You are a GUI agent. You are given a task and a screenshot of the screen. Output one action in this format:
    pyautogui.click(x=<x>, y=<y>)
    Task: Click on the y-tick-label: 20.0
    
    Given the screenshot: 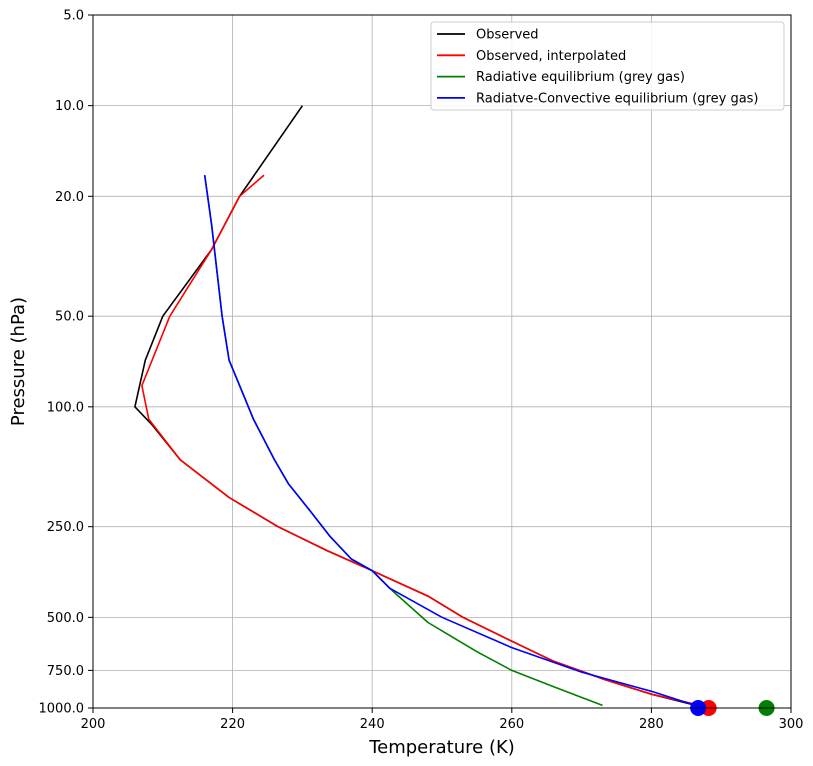 What is the action you would take?
    pyautogui.click(x=69, y=197)
    